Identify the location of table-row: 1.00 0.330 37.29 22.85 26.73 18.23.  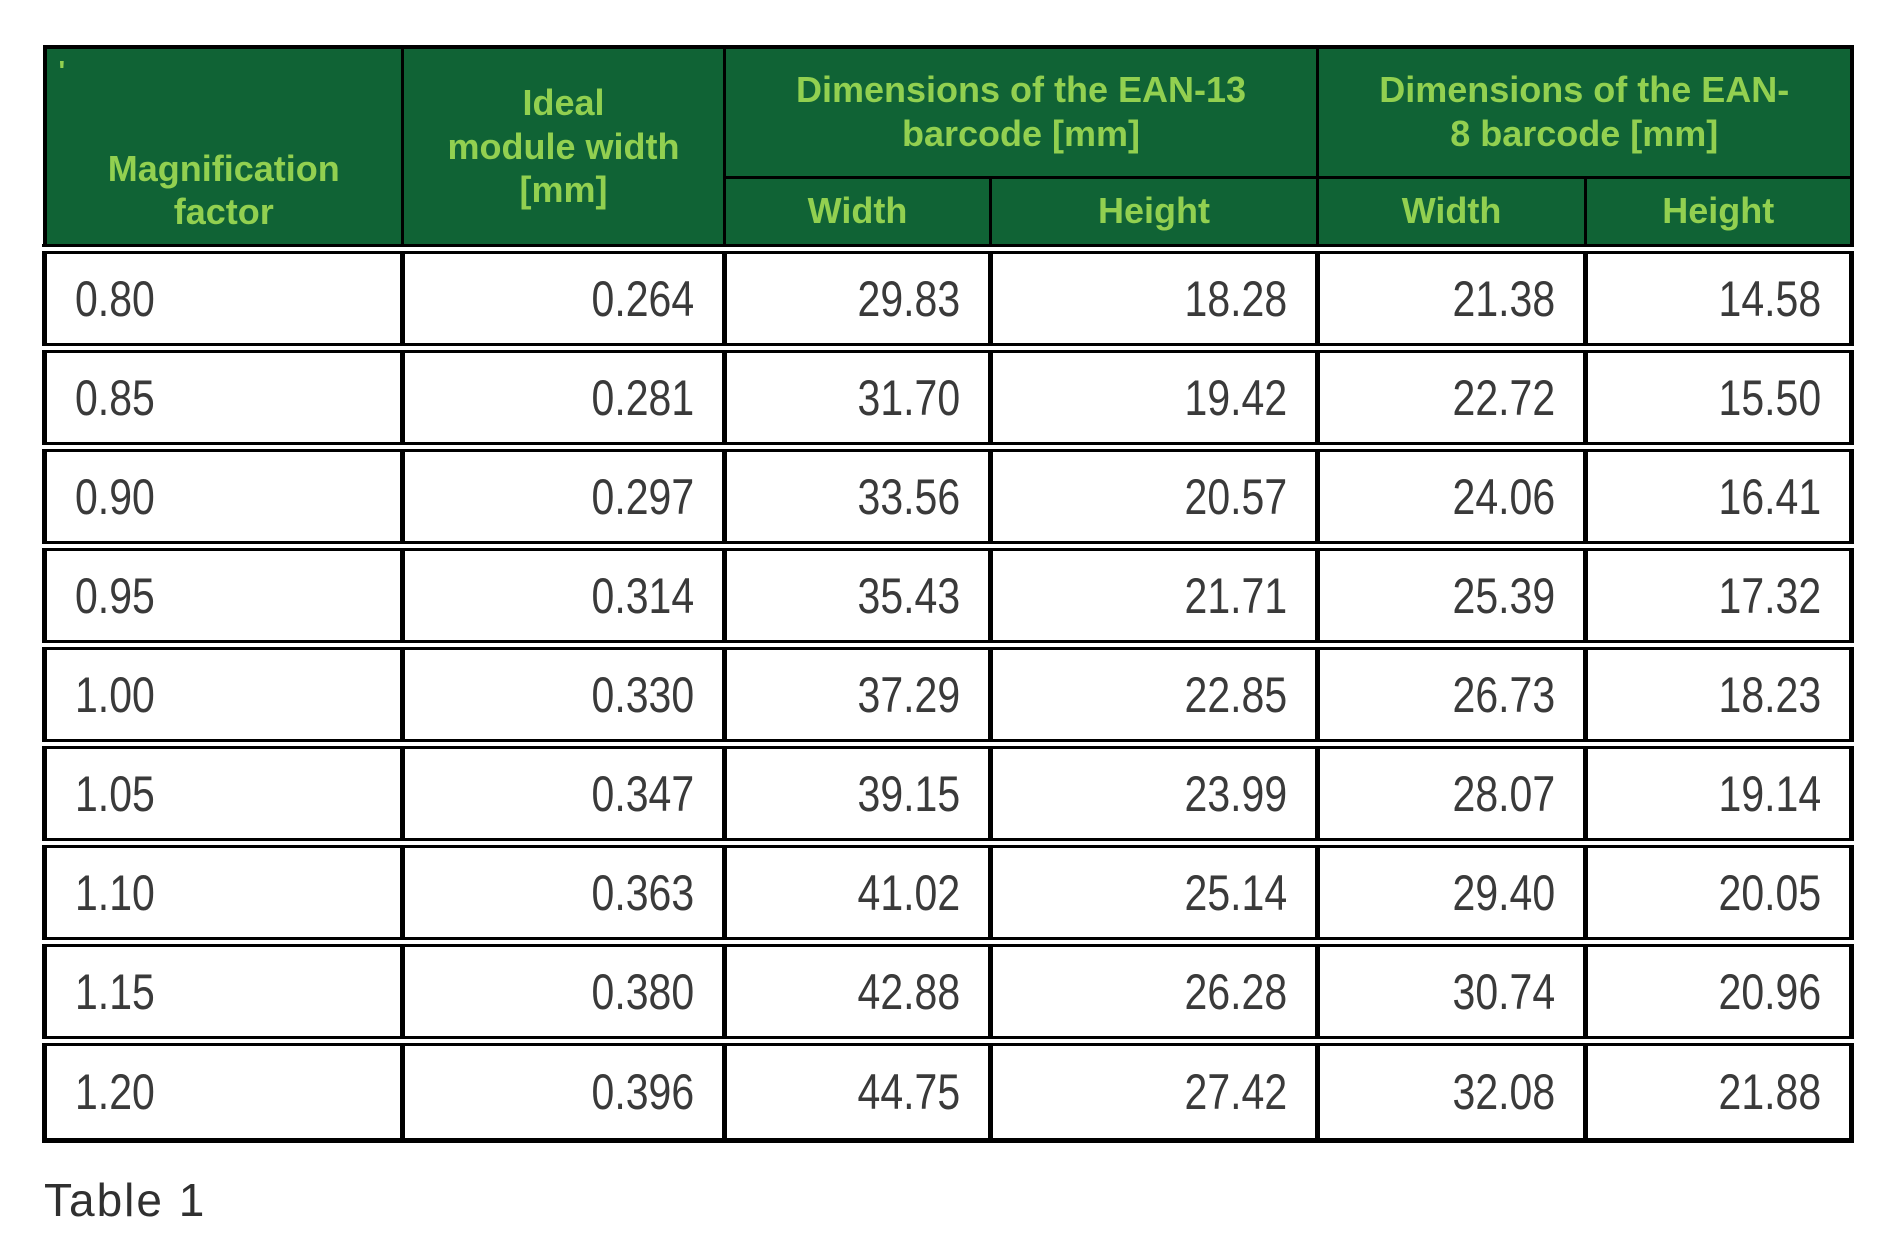
(948, 693).